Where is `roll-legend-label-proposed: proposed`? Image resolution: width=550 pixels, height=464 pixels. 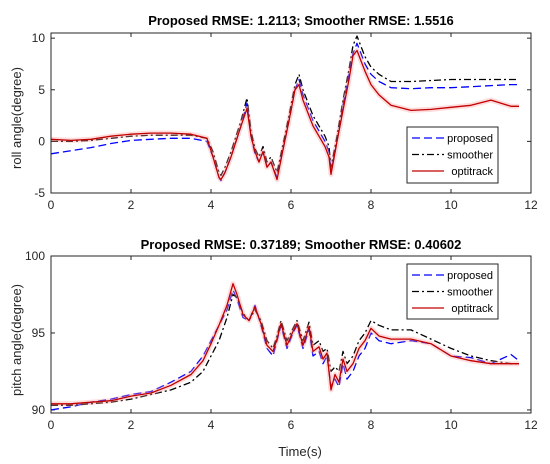
roll-legend-label-proposed: proposed is located at coordinates (470, 139).